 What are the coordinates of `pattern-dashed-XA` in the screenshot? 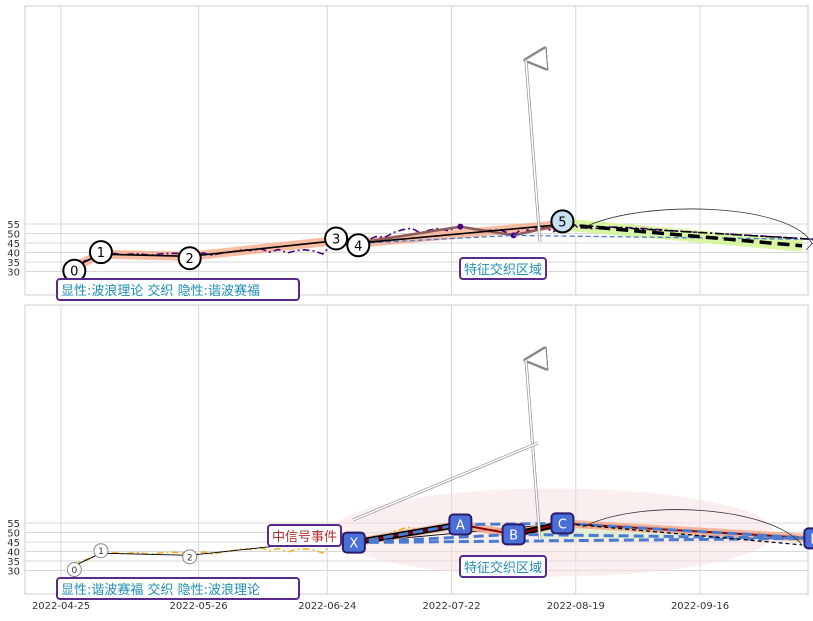 It's located at (407, 534).